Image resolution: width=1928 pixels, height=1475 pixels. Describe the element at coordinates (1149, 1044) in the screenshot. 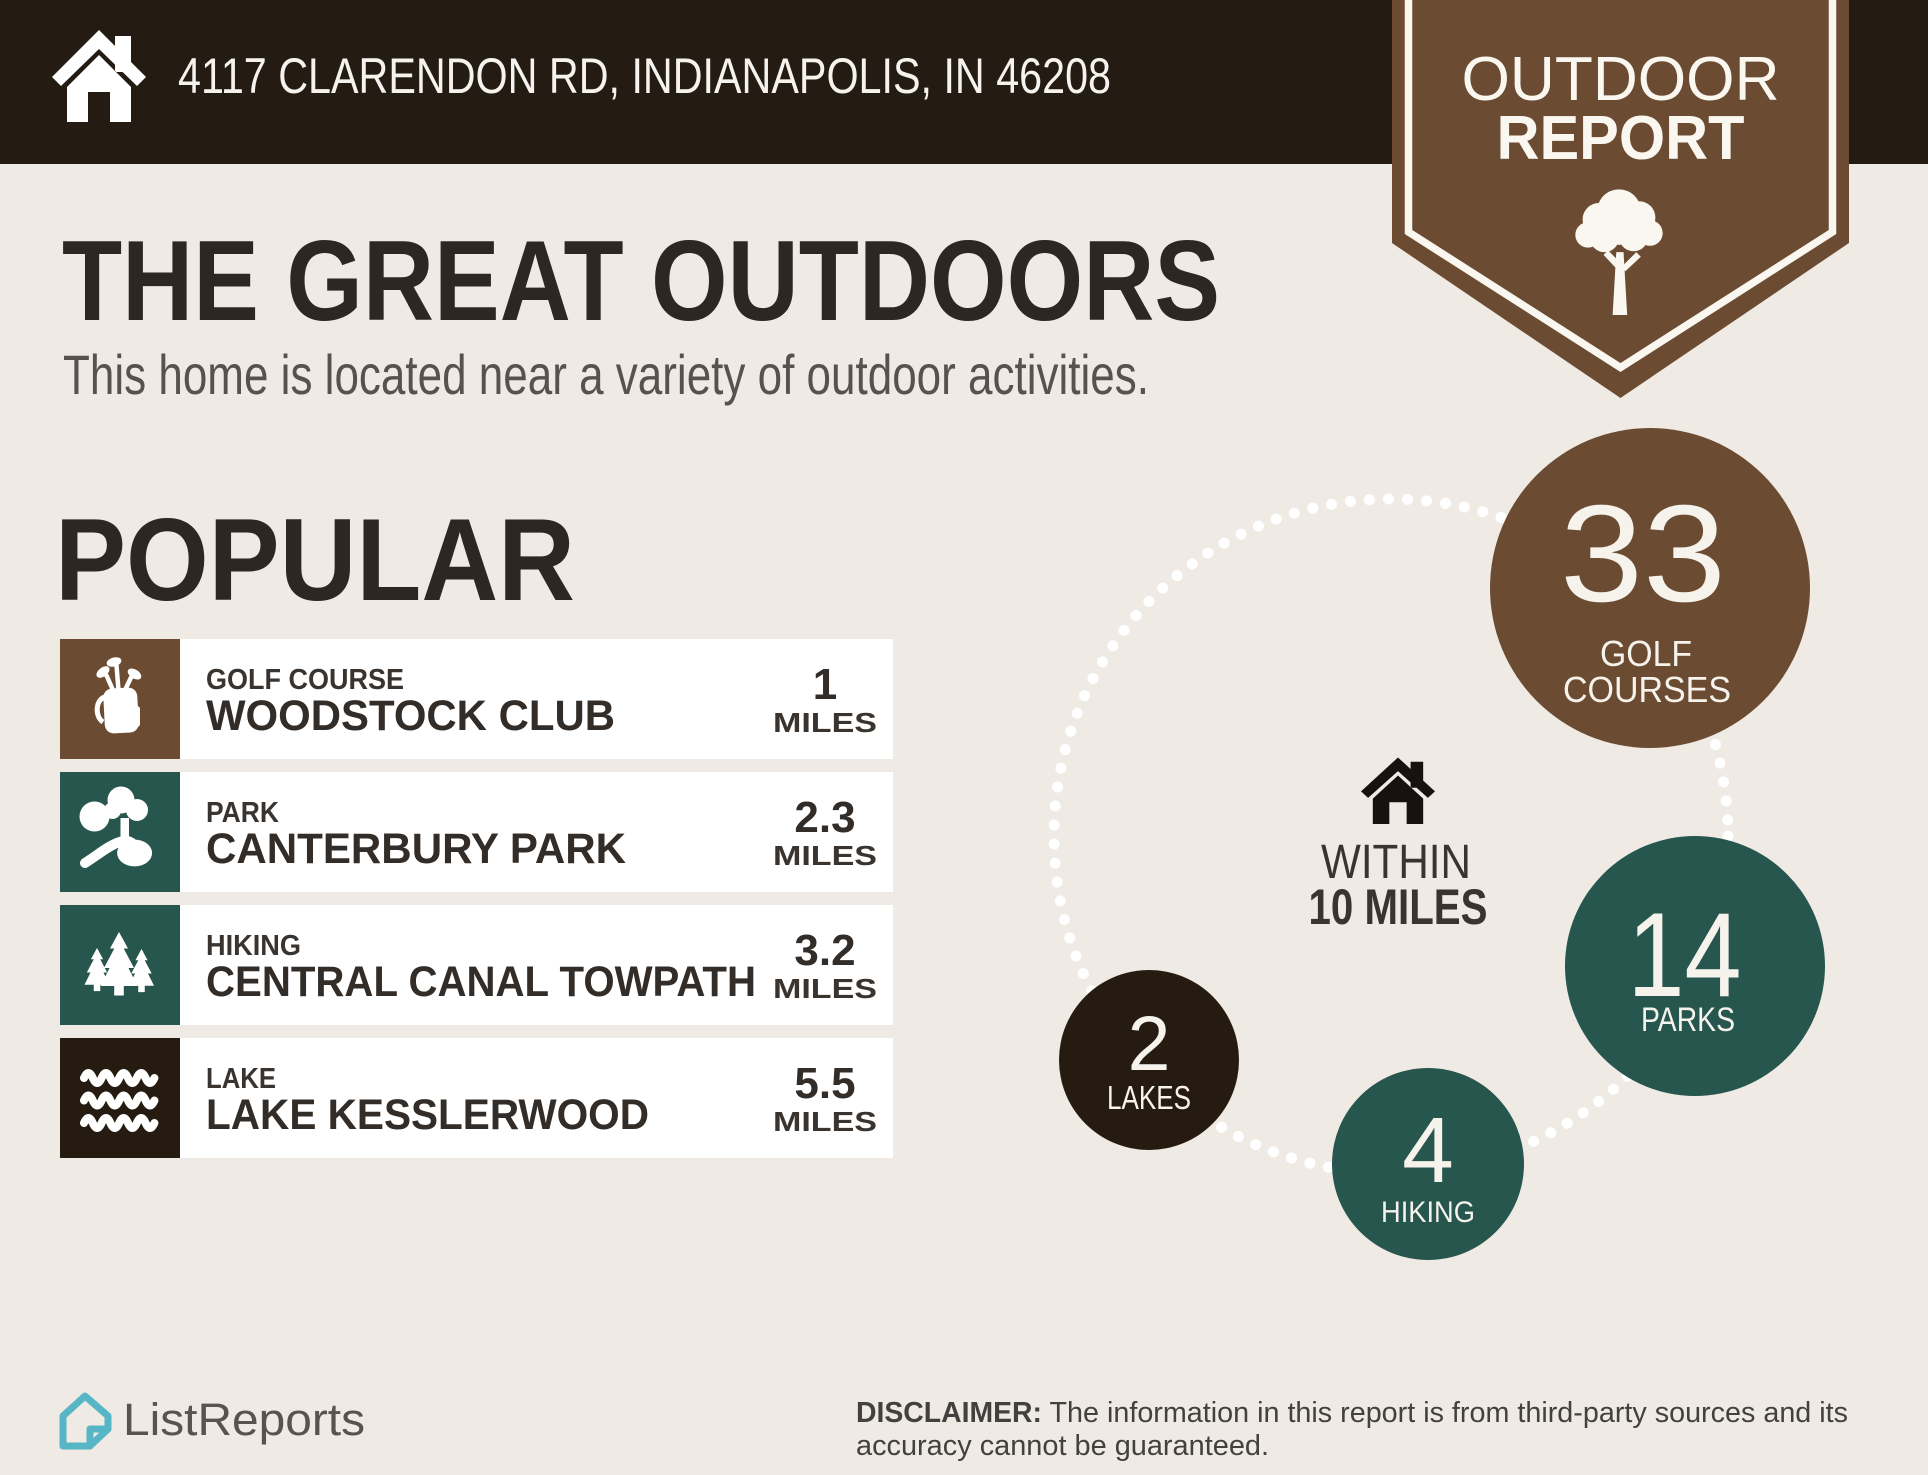

I see `svg-text: 2` at that location.